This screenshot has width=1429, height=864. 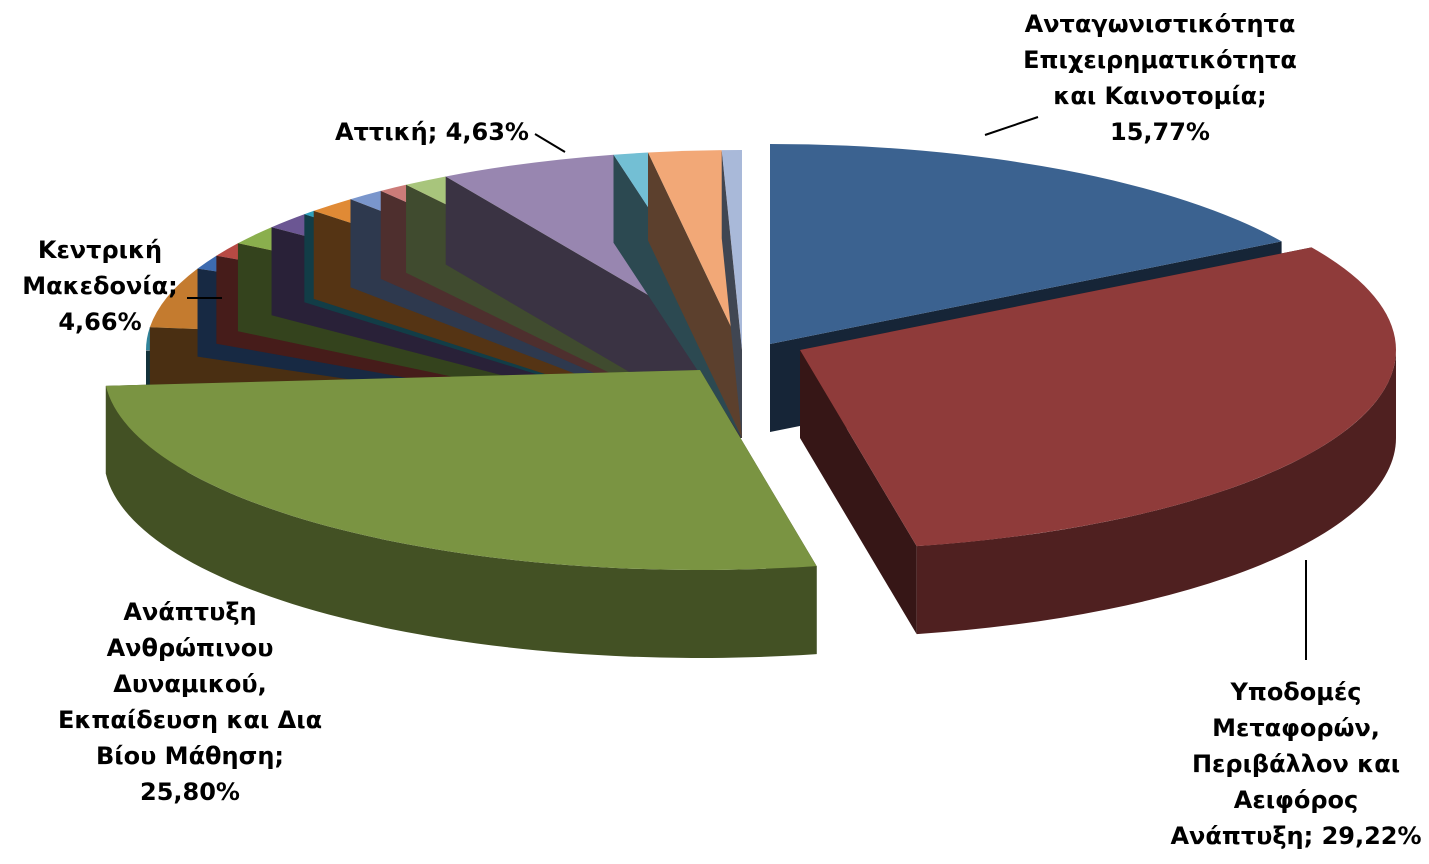 What do you see at coordinates (100, 286) in the screenshot?
I see `data-label-5: Κεντρική Μακεδονία; 4,66%` at bounding box center [100, 286].